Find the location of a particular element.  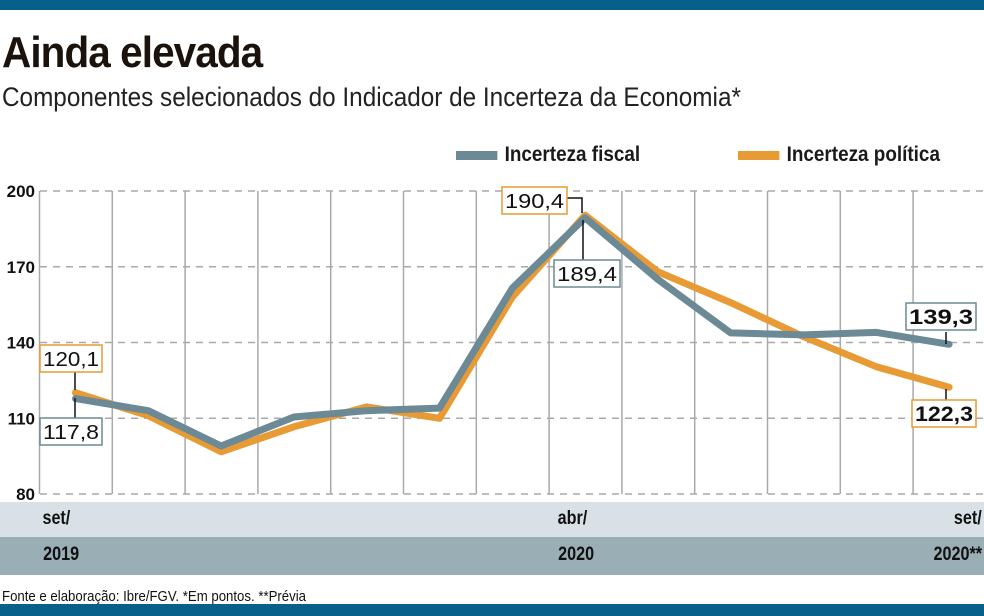

x-axis-month-band is located at coordinates (492, 519).